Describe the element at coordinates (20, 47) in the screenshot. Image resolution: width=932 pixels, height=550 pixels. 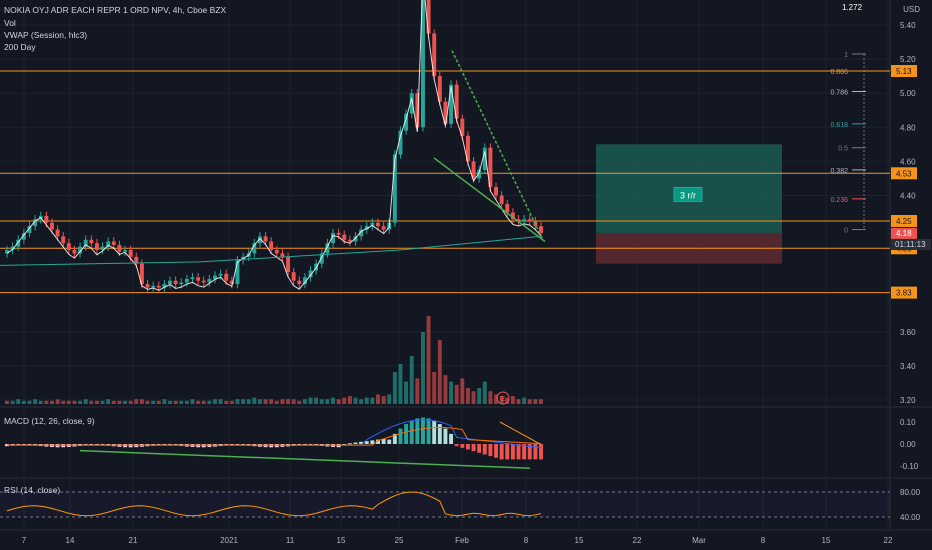
I see `legend-ma: 200 Day` at that location.